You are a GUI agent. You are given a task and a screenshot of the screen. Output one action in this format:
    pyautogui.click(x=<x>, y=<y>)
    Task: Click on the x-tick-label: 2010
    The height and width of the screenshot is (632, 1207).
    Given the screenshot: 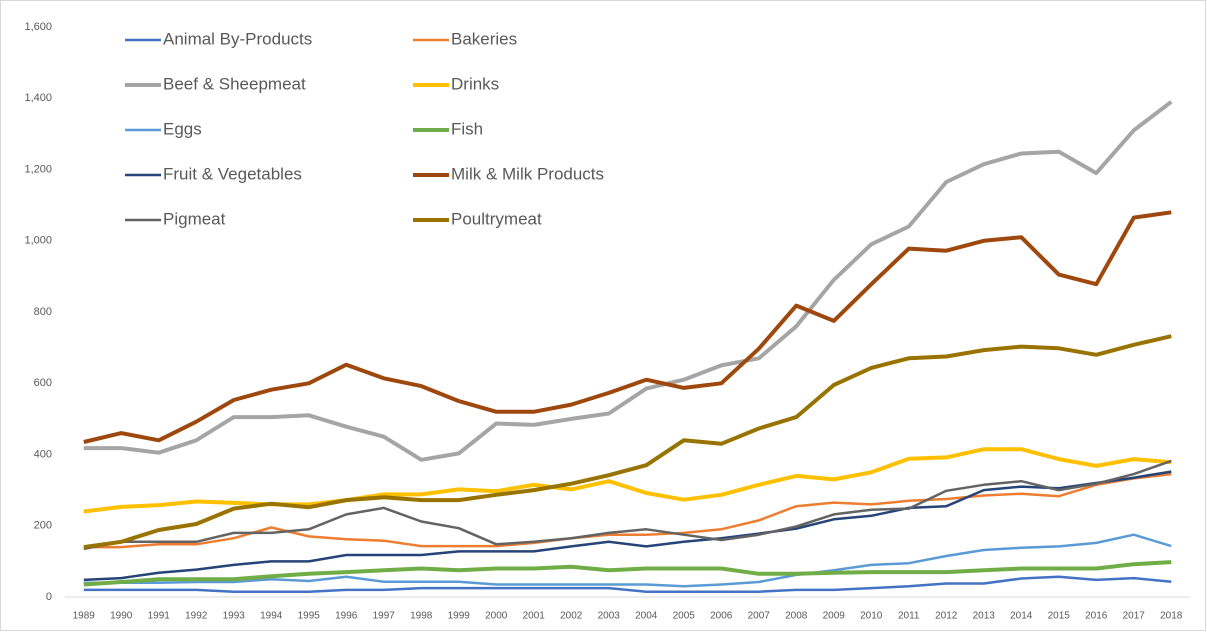 What is the action you would take?
    pyautogui.click(x=871, y=616)
    